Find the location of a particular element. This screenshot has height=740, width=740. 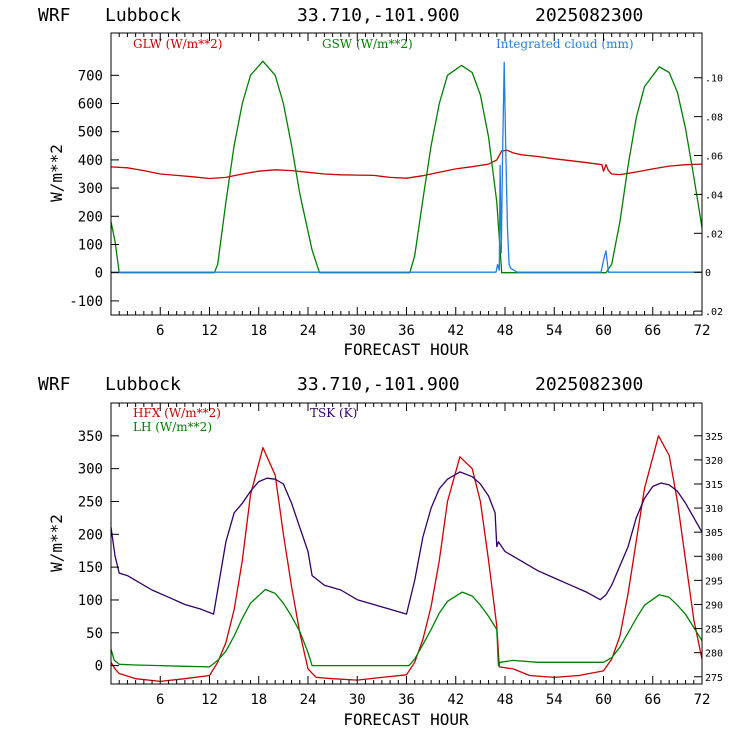

top-x-tick-label: 18 is located at coordinates (258, 331).